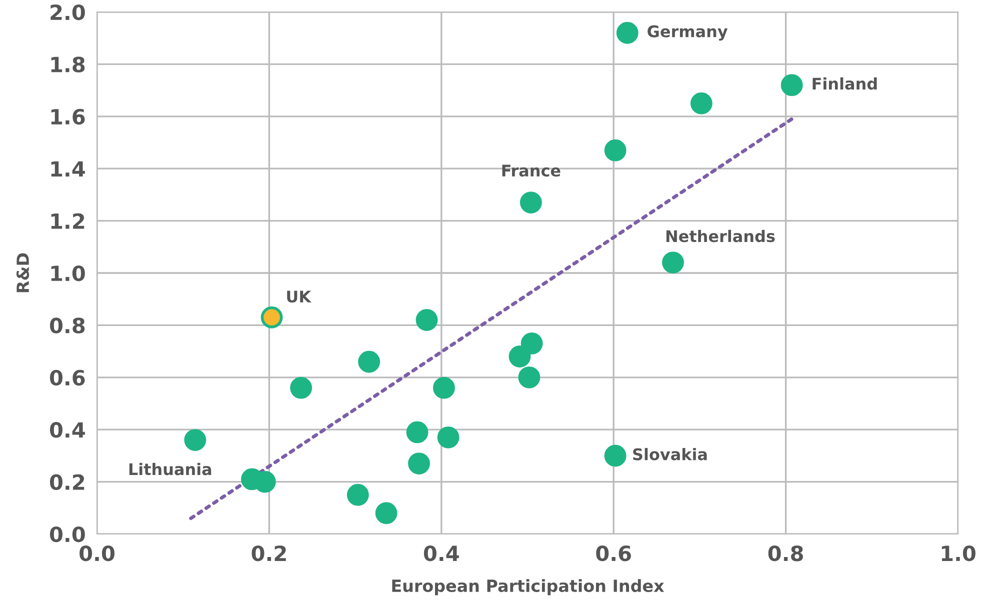 Image resolution: width=986 pixels, height=609 pixels. I want to click on y-tick-label: 0.8, so click(67, 326).